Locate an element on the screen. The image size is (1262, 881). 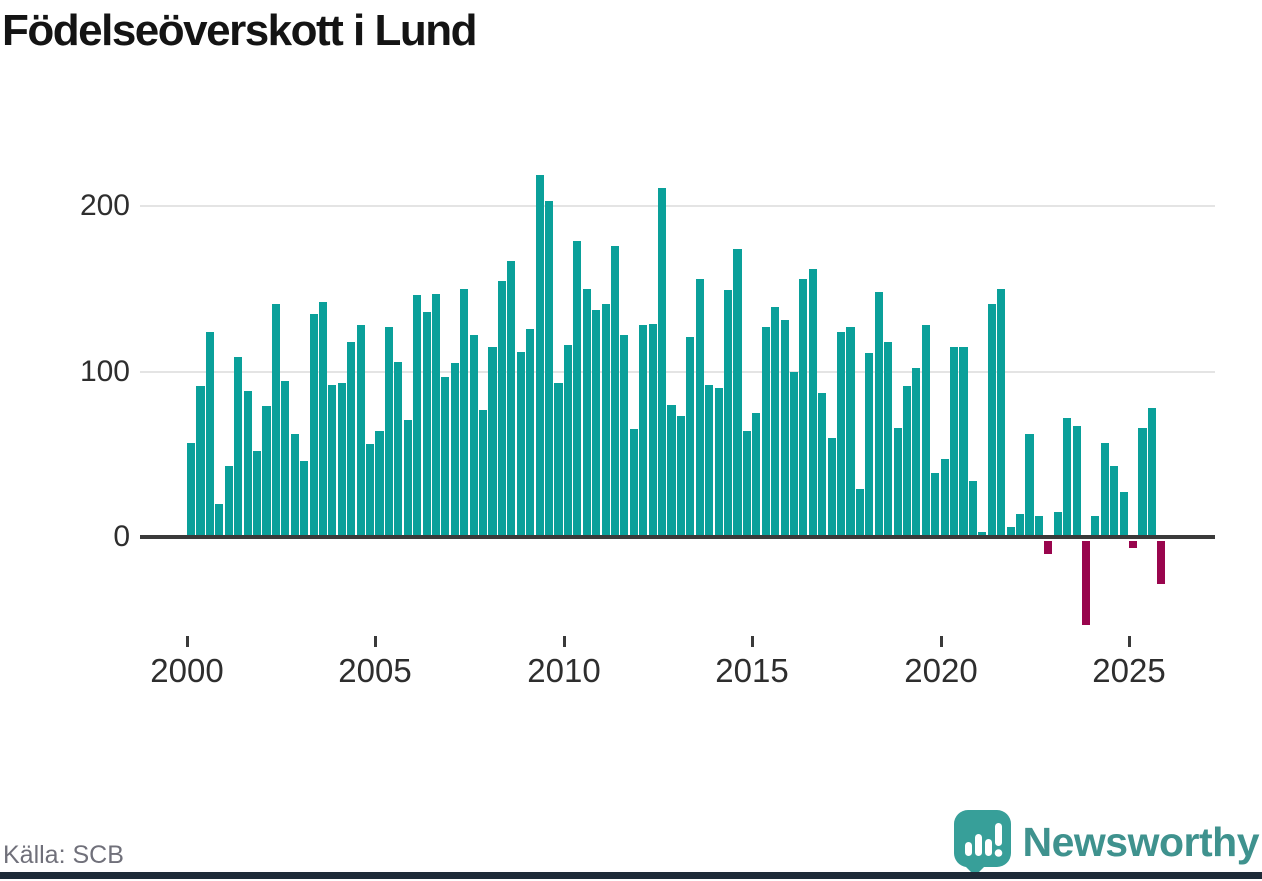
bar-2001-q4 is located at coordinates (257, 493).